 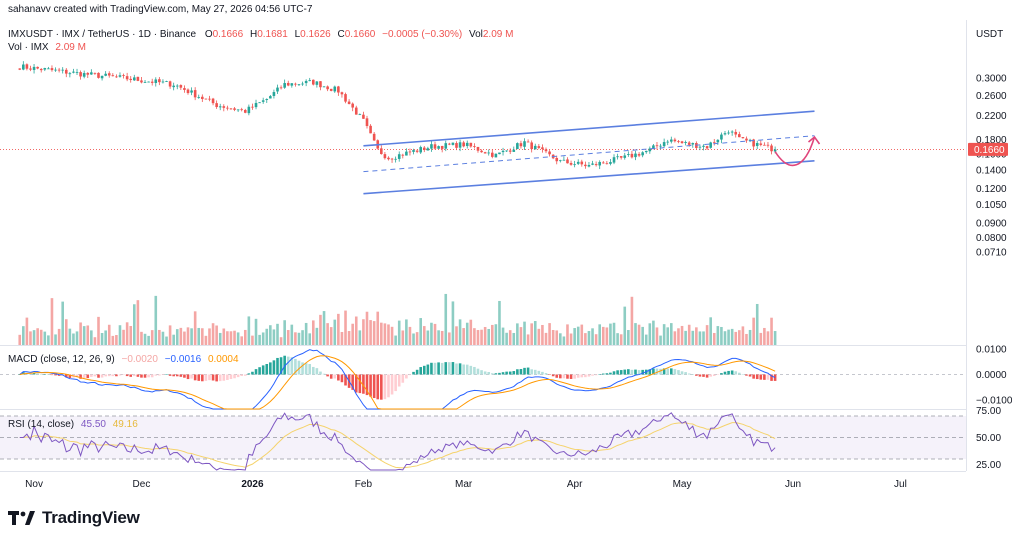 What do you see at coordinates (989, 150) in the screenshot?
I see `current-price-label: 0.1660` at bounding box center [989, 150].